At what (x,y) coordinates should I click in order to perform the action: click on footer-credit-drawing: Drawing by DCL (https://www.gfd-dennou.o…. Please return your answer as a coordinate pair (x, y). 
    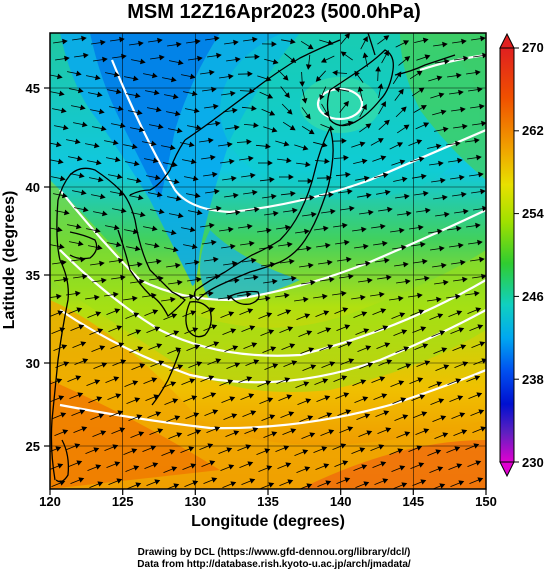
    Looking at the image, I should click on (274, 552).